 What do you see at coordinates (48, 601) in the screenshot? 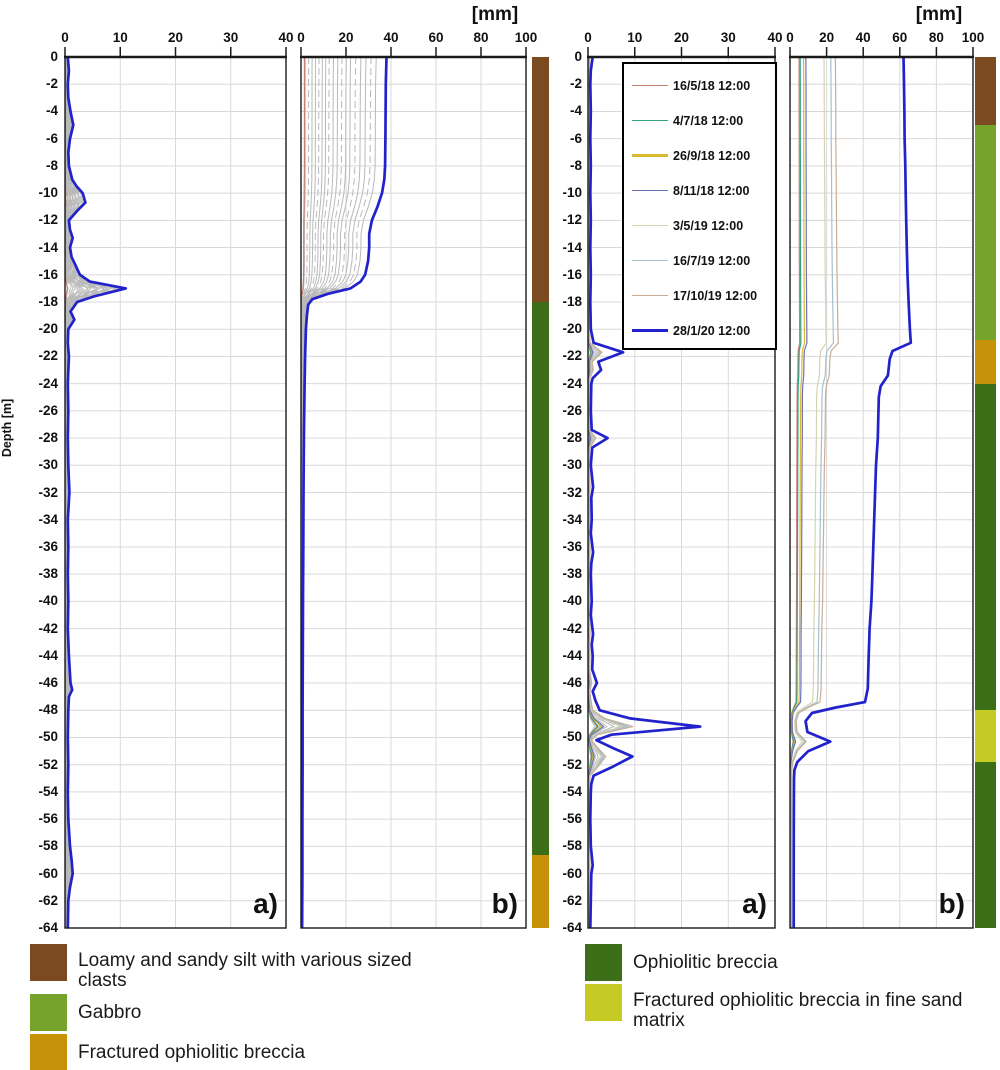
I see `depth-tick-label: -40` at bounding box center [48, 601].